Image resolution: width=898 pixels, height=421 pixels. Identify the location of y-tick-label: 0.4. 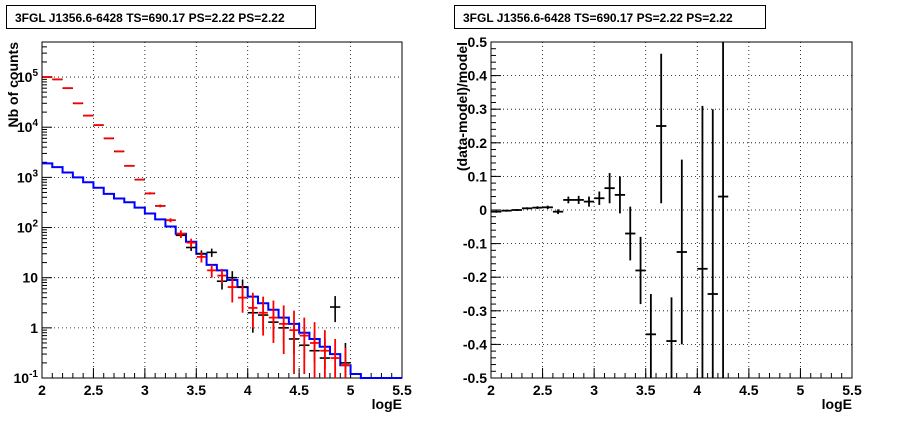
(478, 76).